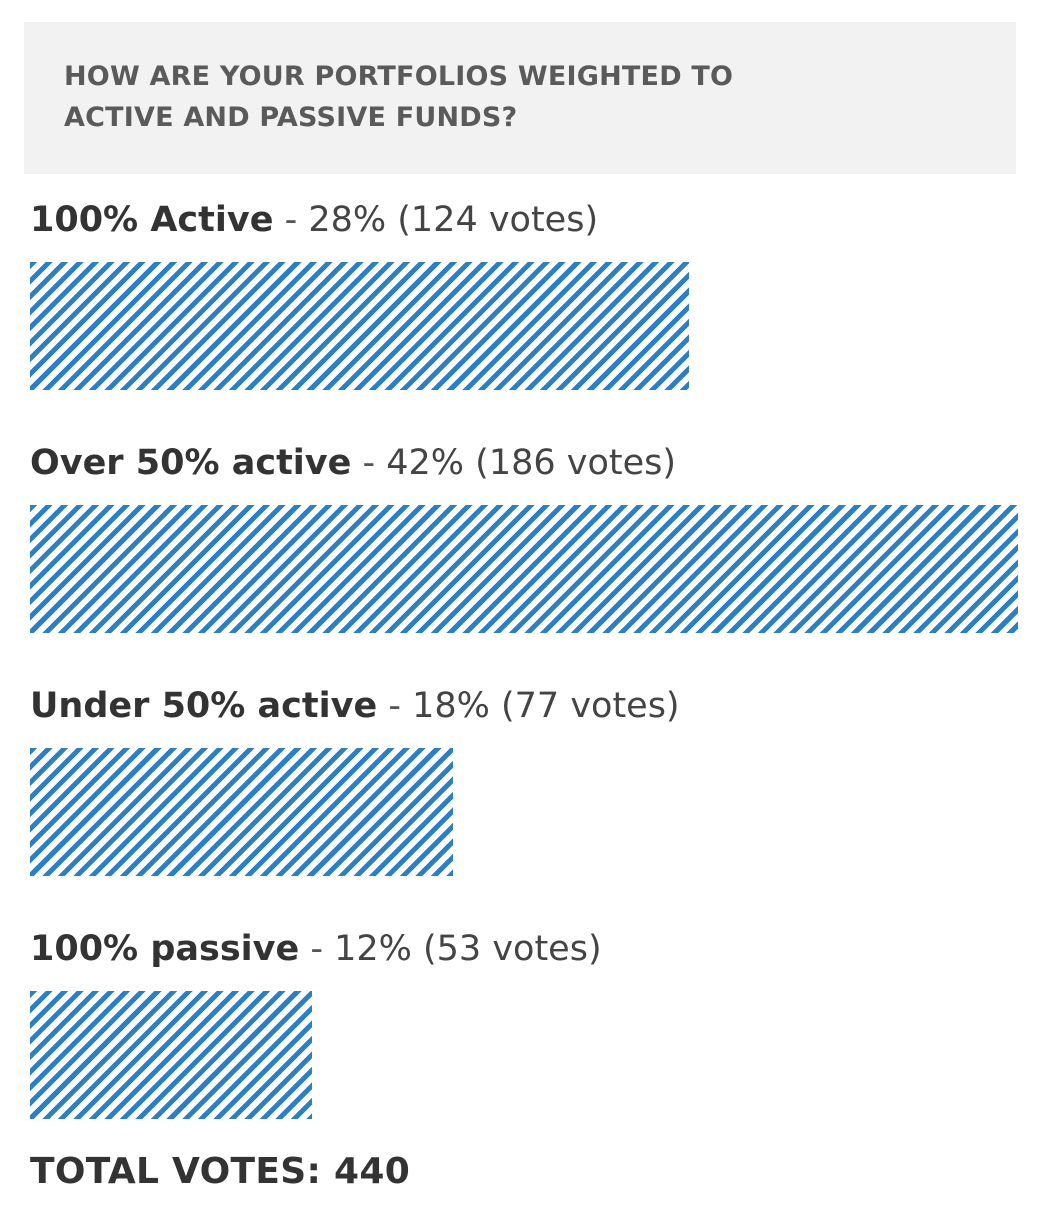 The height and width of the screenshot is (1205, 1040). What do you see at coordinates (453, 220) in the screenshot?
I see `option-stats: 28% (124 votes)` at bounding box center [453, 220].